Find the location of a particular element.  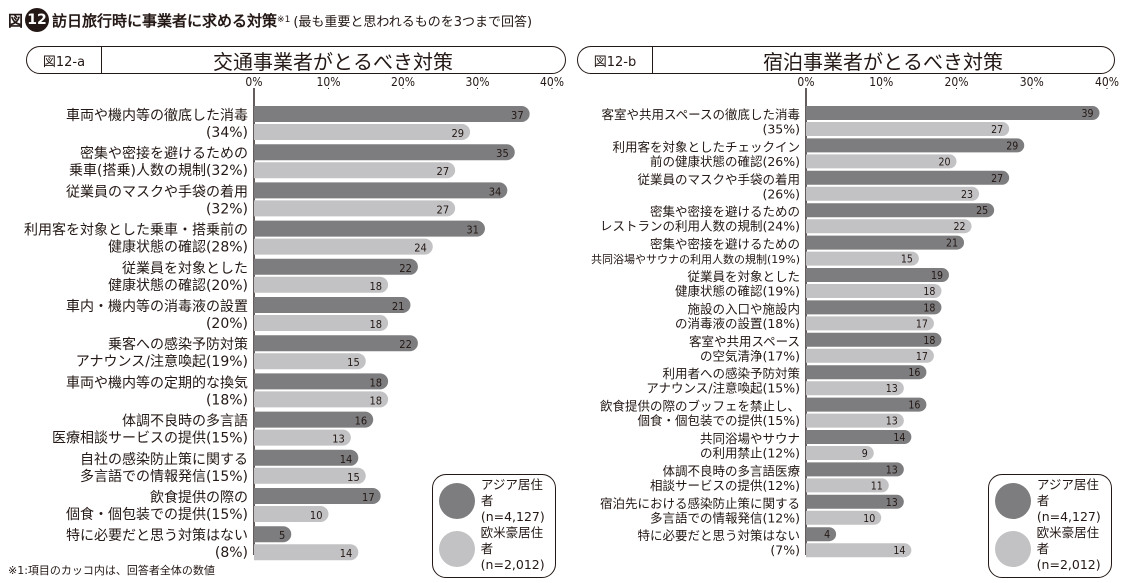

chart-b-category-label: 体調不良時の多言語医療相談サービスの提供(12%) is located at coordinates (725, 478).